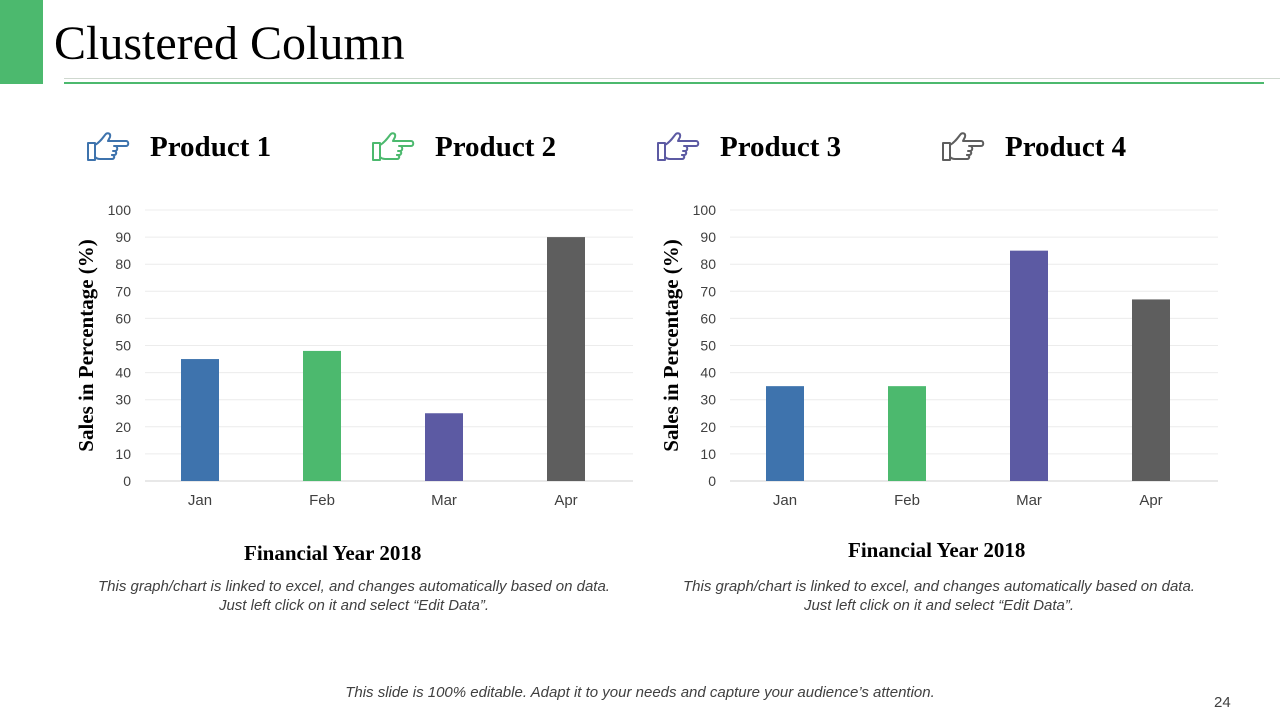 Image resolution: width=1280 pixels, height=720 pixels. I want to click on legend-item-product-1: Product 1, so click(178, 147).